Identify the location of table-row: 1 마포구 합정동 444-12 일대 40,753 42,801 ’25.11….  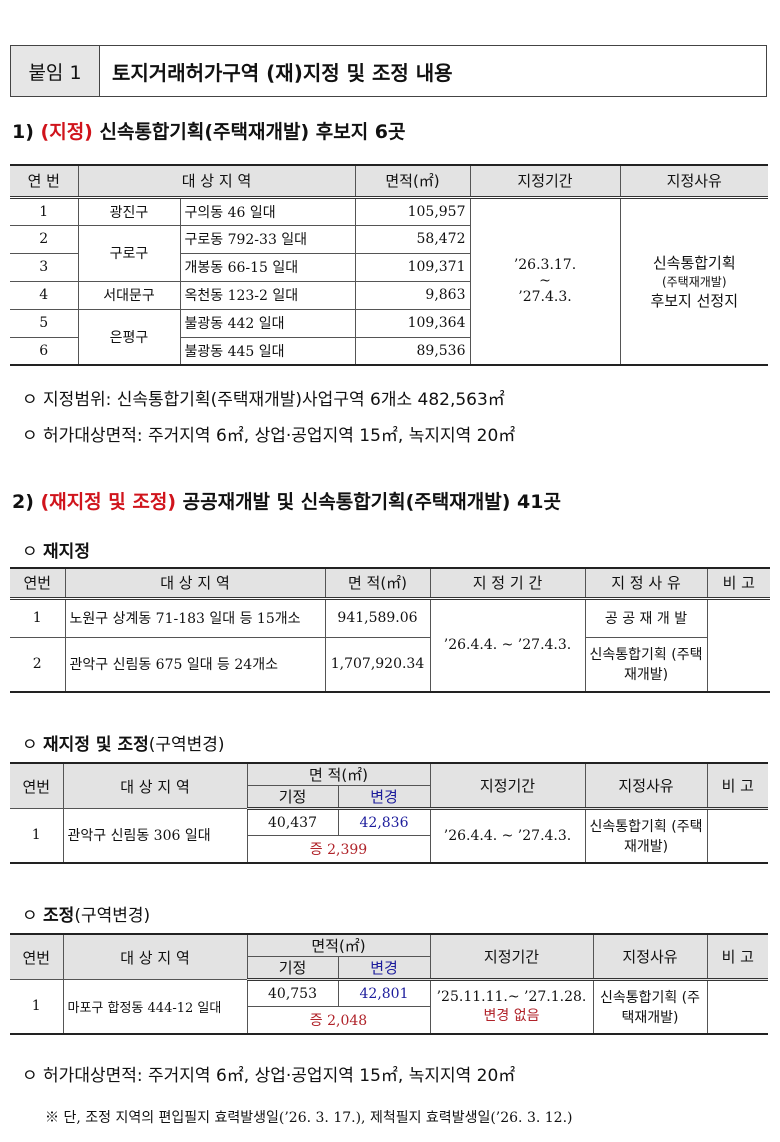
(389, 1006).